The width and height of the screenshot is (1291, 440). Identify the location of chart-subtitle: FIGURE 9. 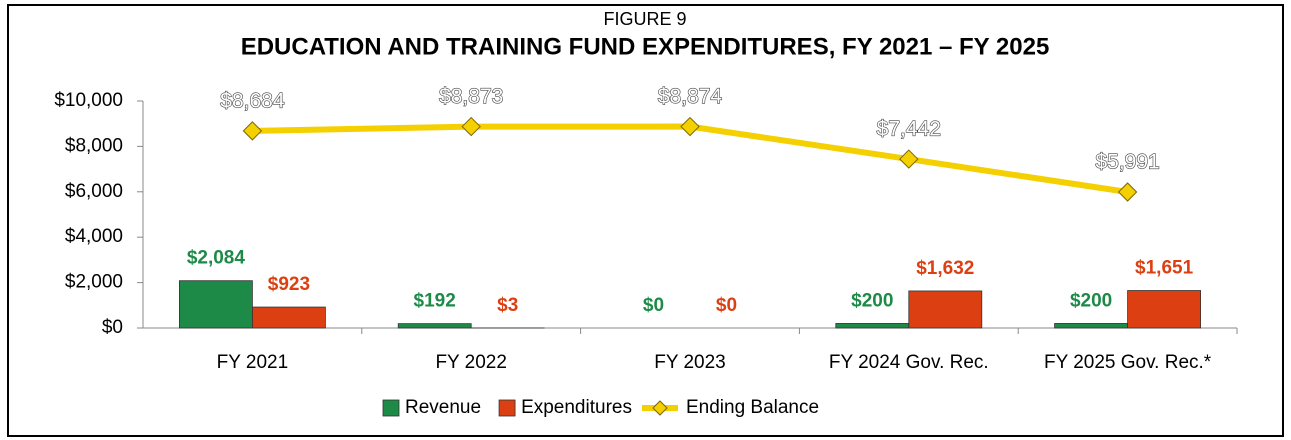
(644, 19).